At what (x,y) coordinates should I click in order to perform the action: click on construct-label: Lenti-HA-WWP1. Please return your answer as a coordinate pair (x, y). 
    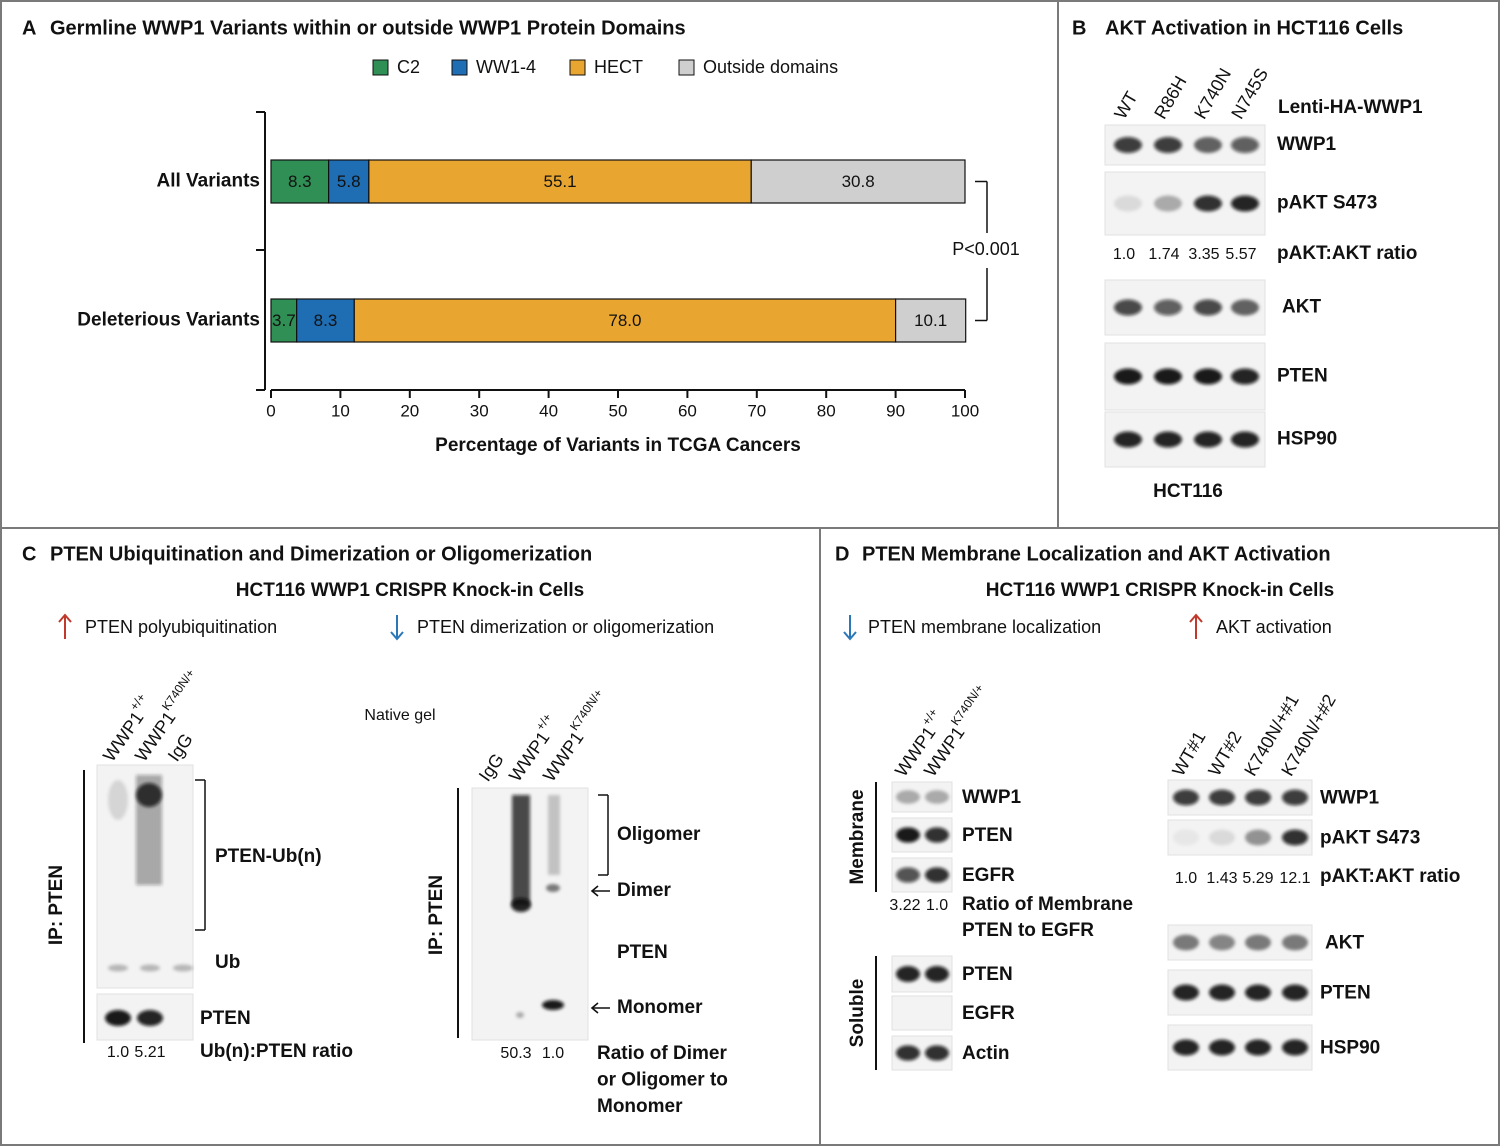
    Looking at the image, I should click on (1350, 107).